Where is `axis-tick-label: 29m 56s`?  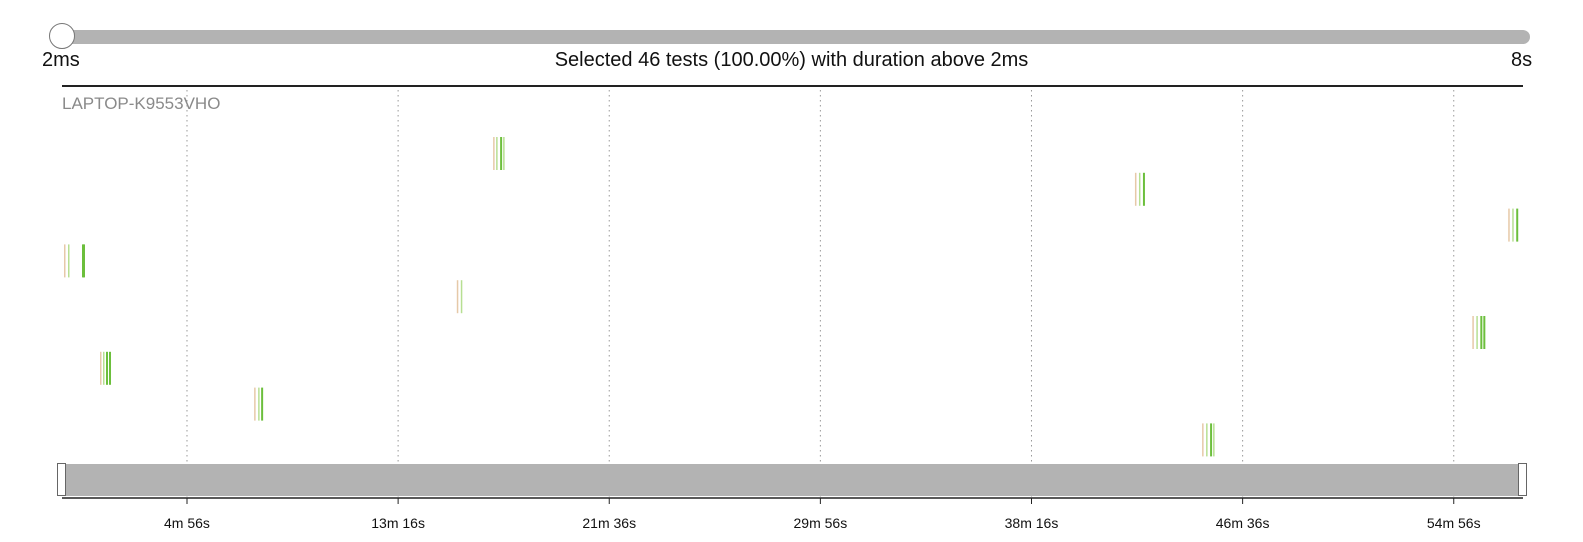 axis-tick-label: 29m 56s is located at coordinates (821, 523).